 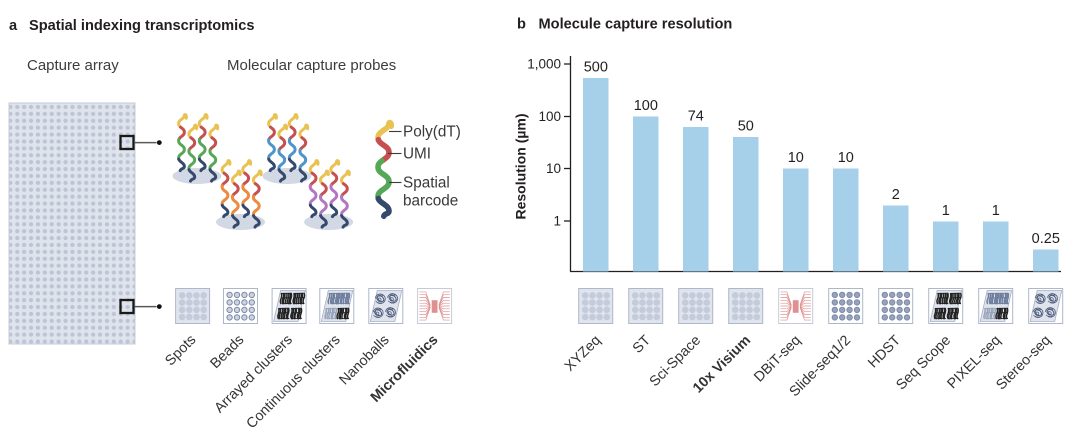 What do you see at coordinates (141, 26) in the screenshot?
I see `svg-text:Spatial indexing transcriptomi: Spatial indexing transcriptomics` at bounding box center [141, 26].